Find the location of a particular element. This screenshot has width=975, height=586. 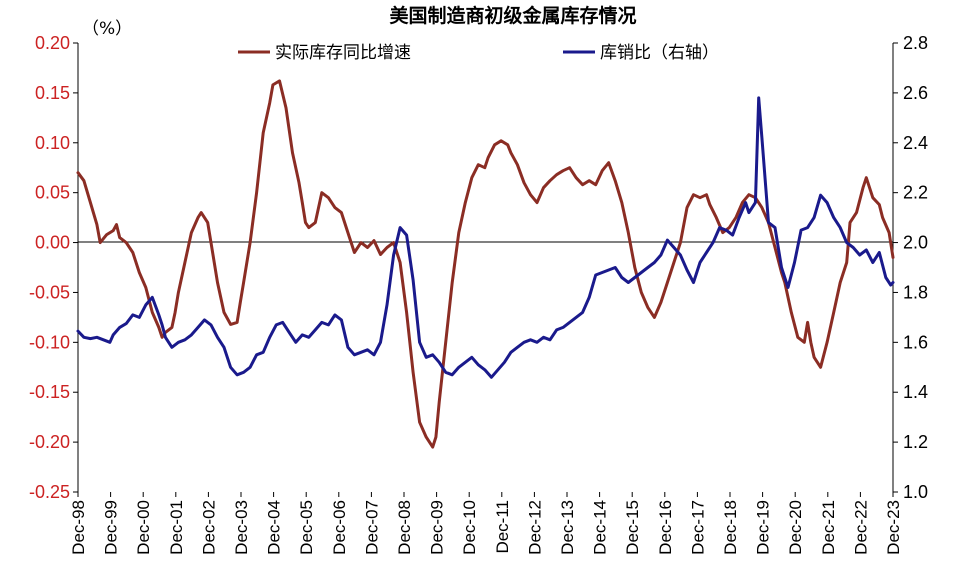

right-tick-label: 2.4 is located at coordinates (915, 143).